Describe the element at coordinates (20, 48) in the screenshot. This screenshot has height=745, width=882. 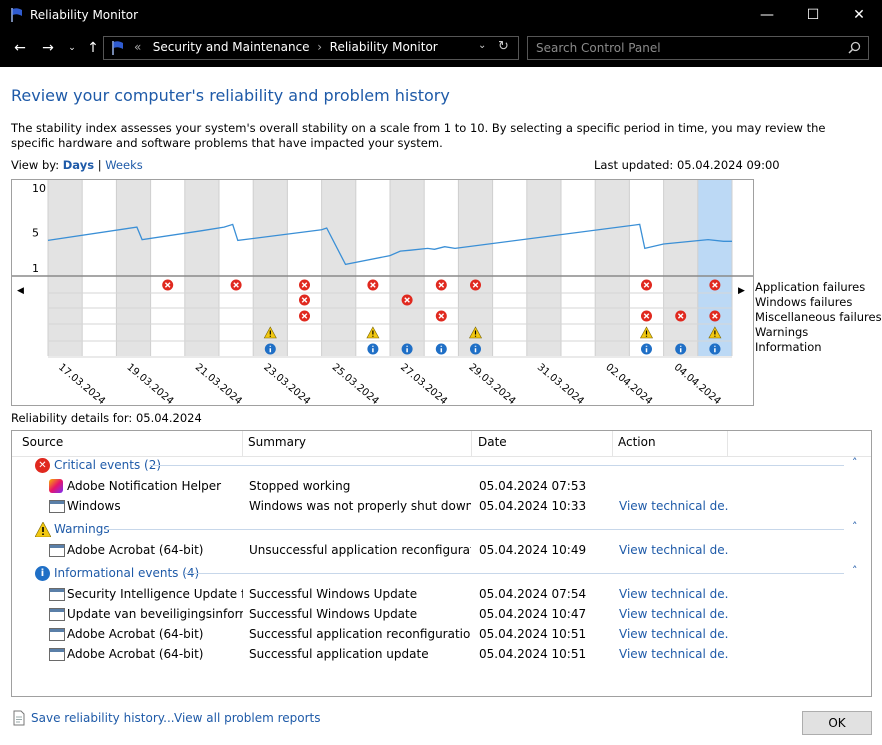
I see `back-button: ←` at that location.